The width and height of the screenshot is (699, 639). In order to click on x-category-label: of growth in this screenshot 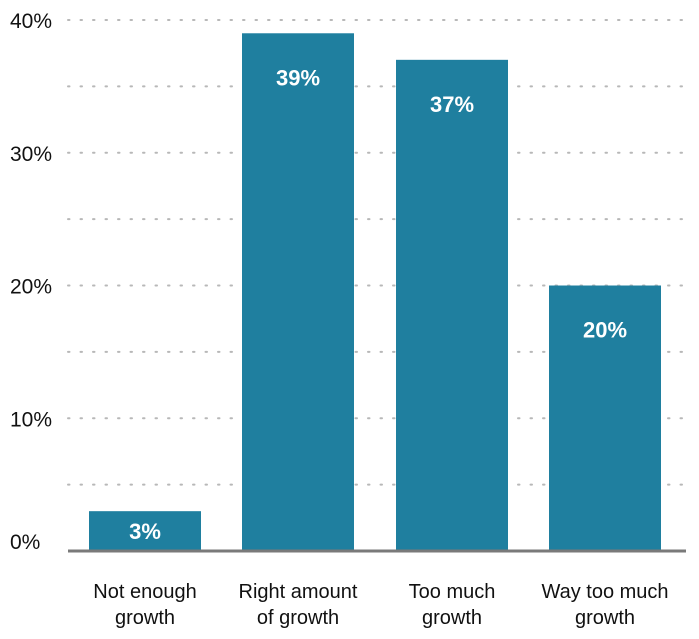, I will do `click(298, 618)`.